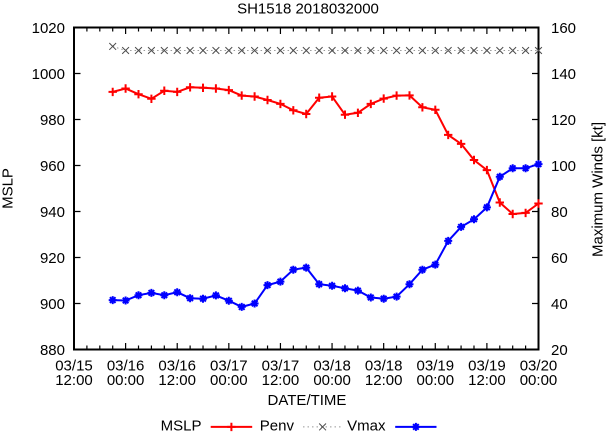  I want to click on svg-text: 20, so click(559, 350).